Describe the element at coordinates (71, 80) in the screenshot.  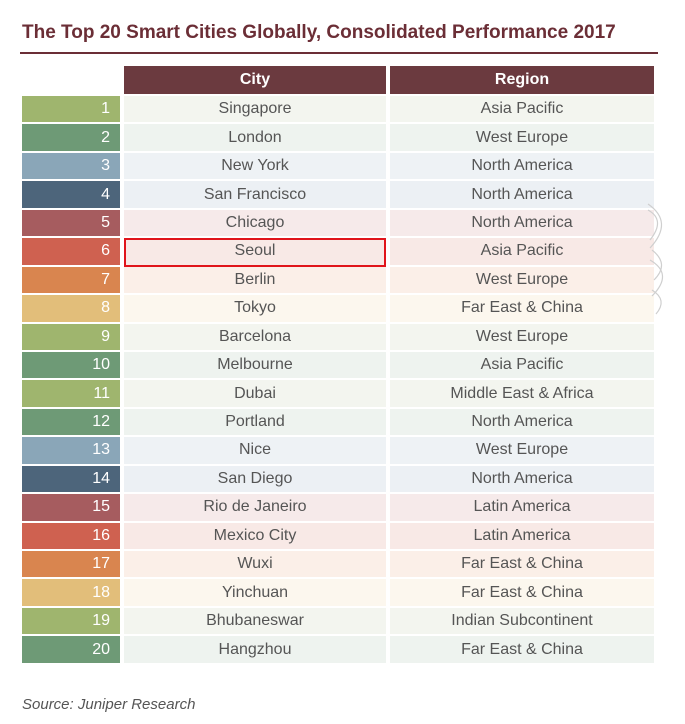
I see `rank-header-blank` at that location.